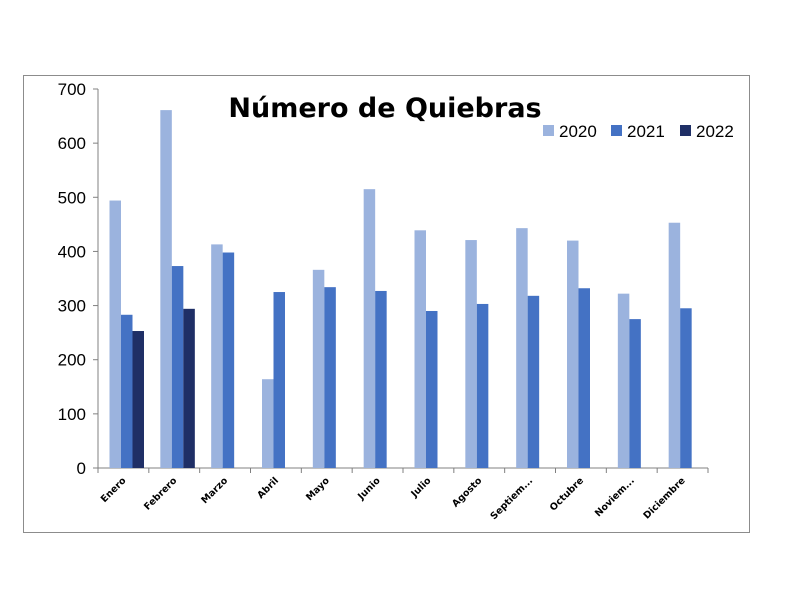 Image resolution: width=792 pixels, height=612 pixels. Describe the element at coordinates (567, 494) in the screenshot. I see `x-tick-label: Octubre` at that location.